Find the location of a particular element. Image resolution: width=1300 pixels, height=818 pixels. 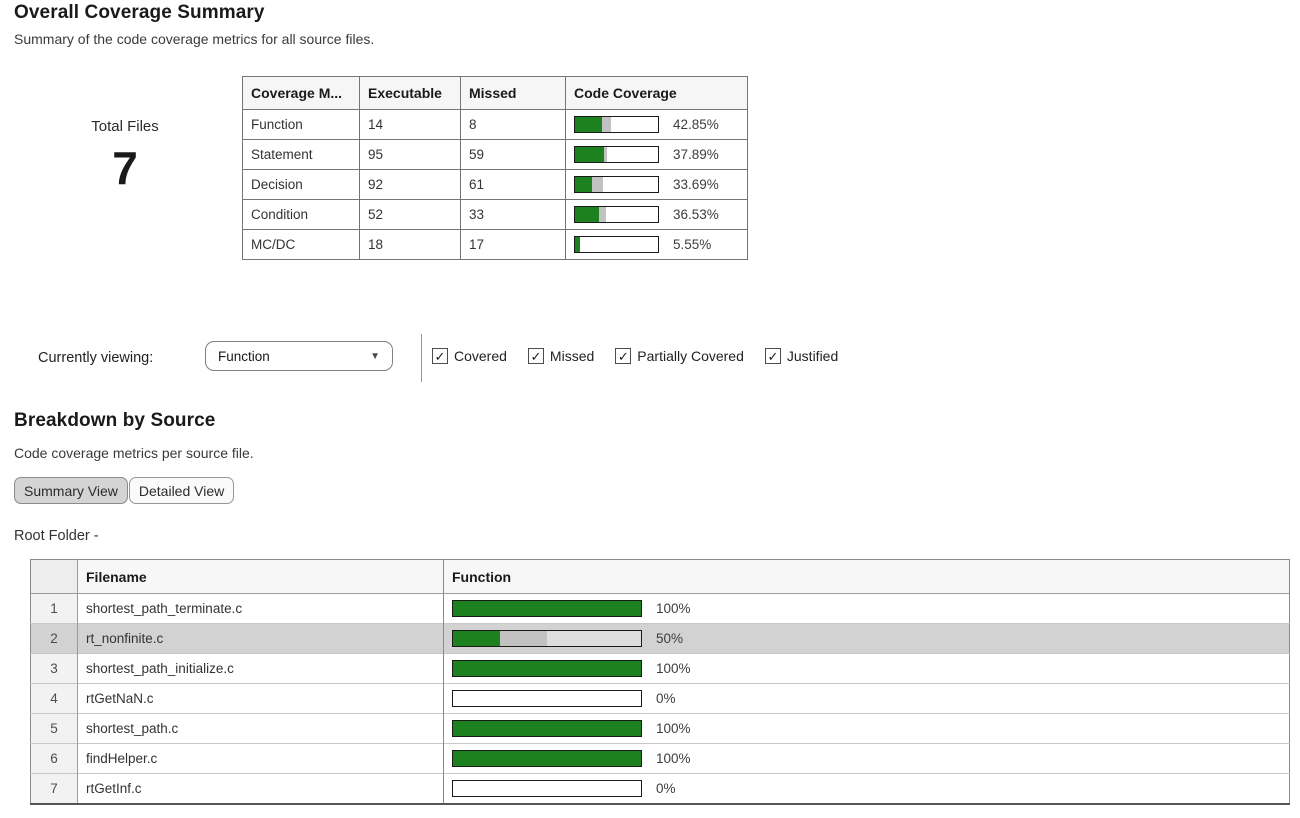

breakdown-row-6: 6 findHelper.c 100% is located at coordinates (660, 758).